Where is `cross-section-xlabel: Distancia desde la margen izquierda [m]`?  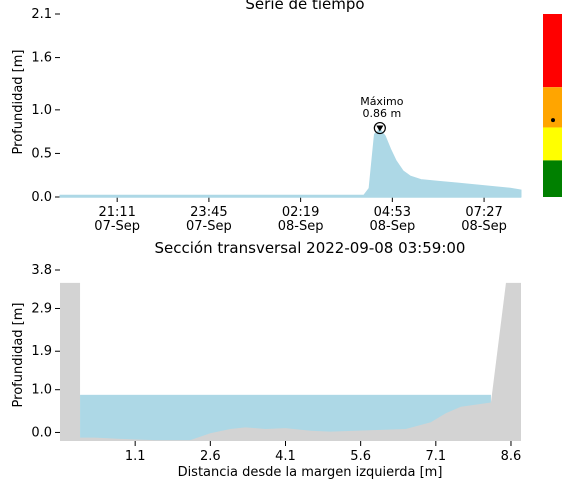 cross-section-xlabel: Distancia desde la margen izquierda [m] is located at coordinates (310, 472).